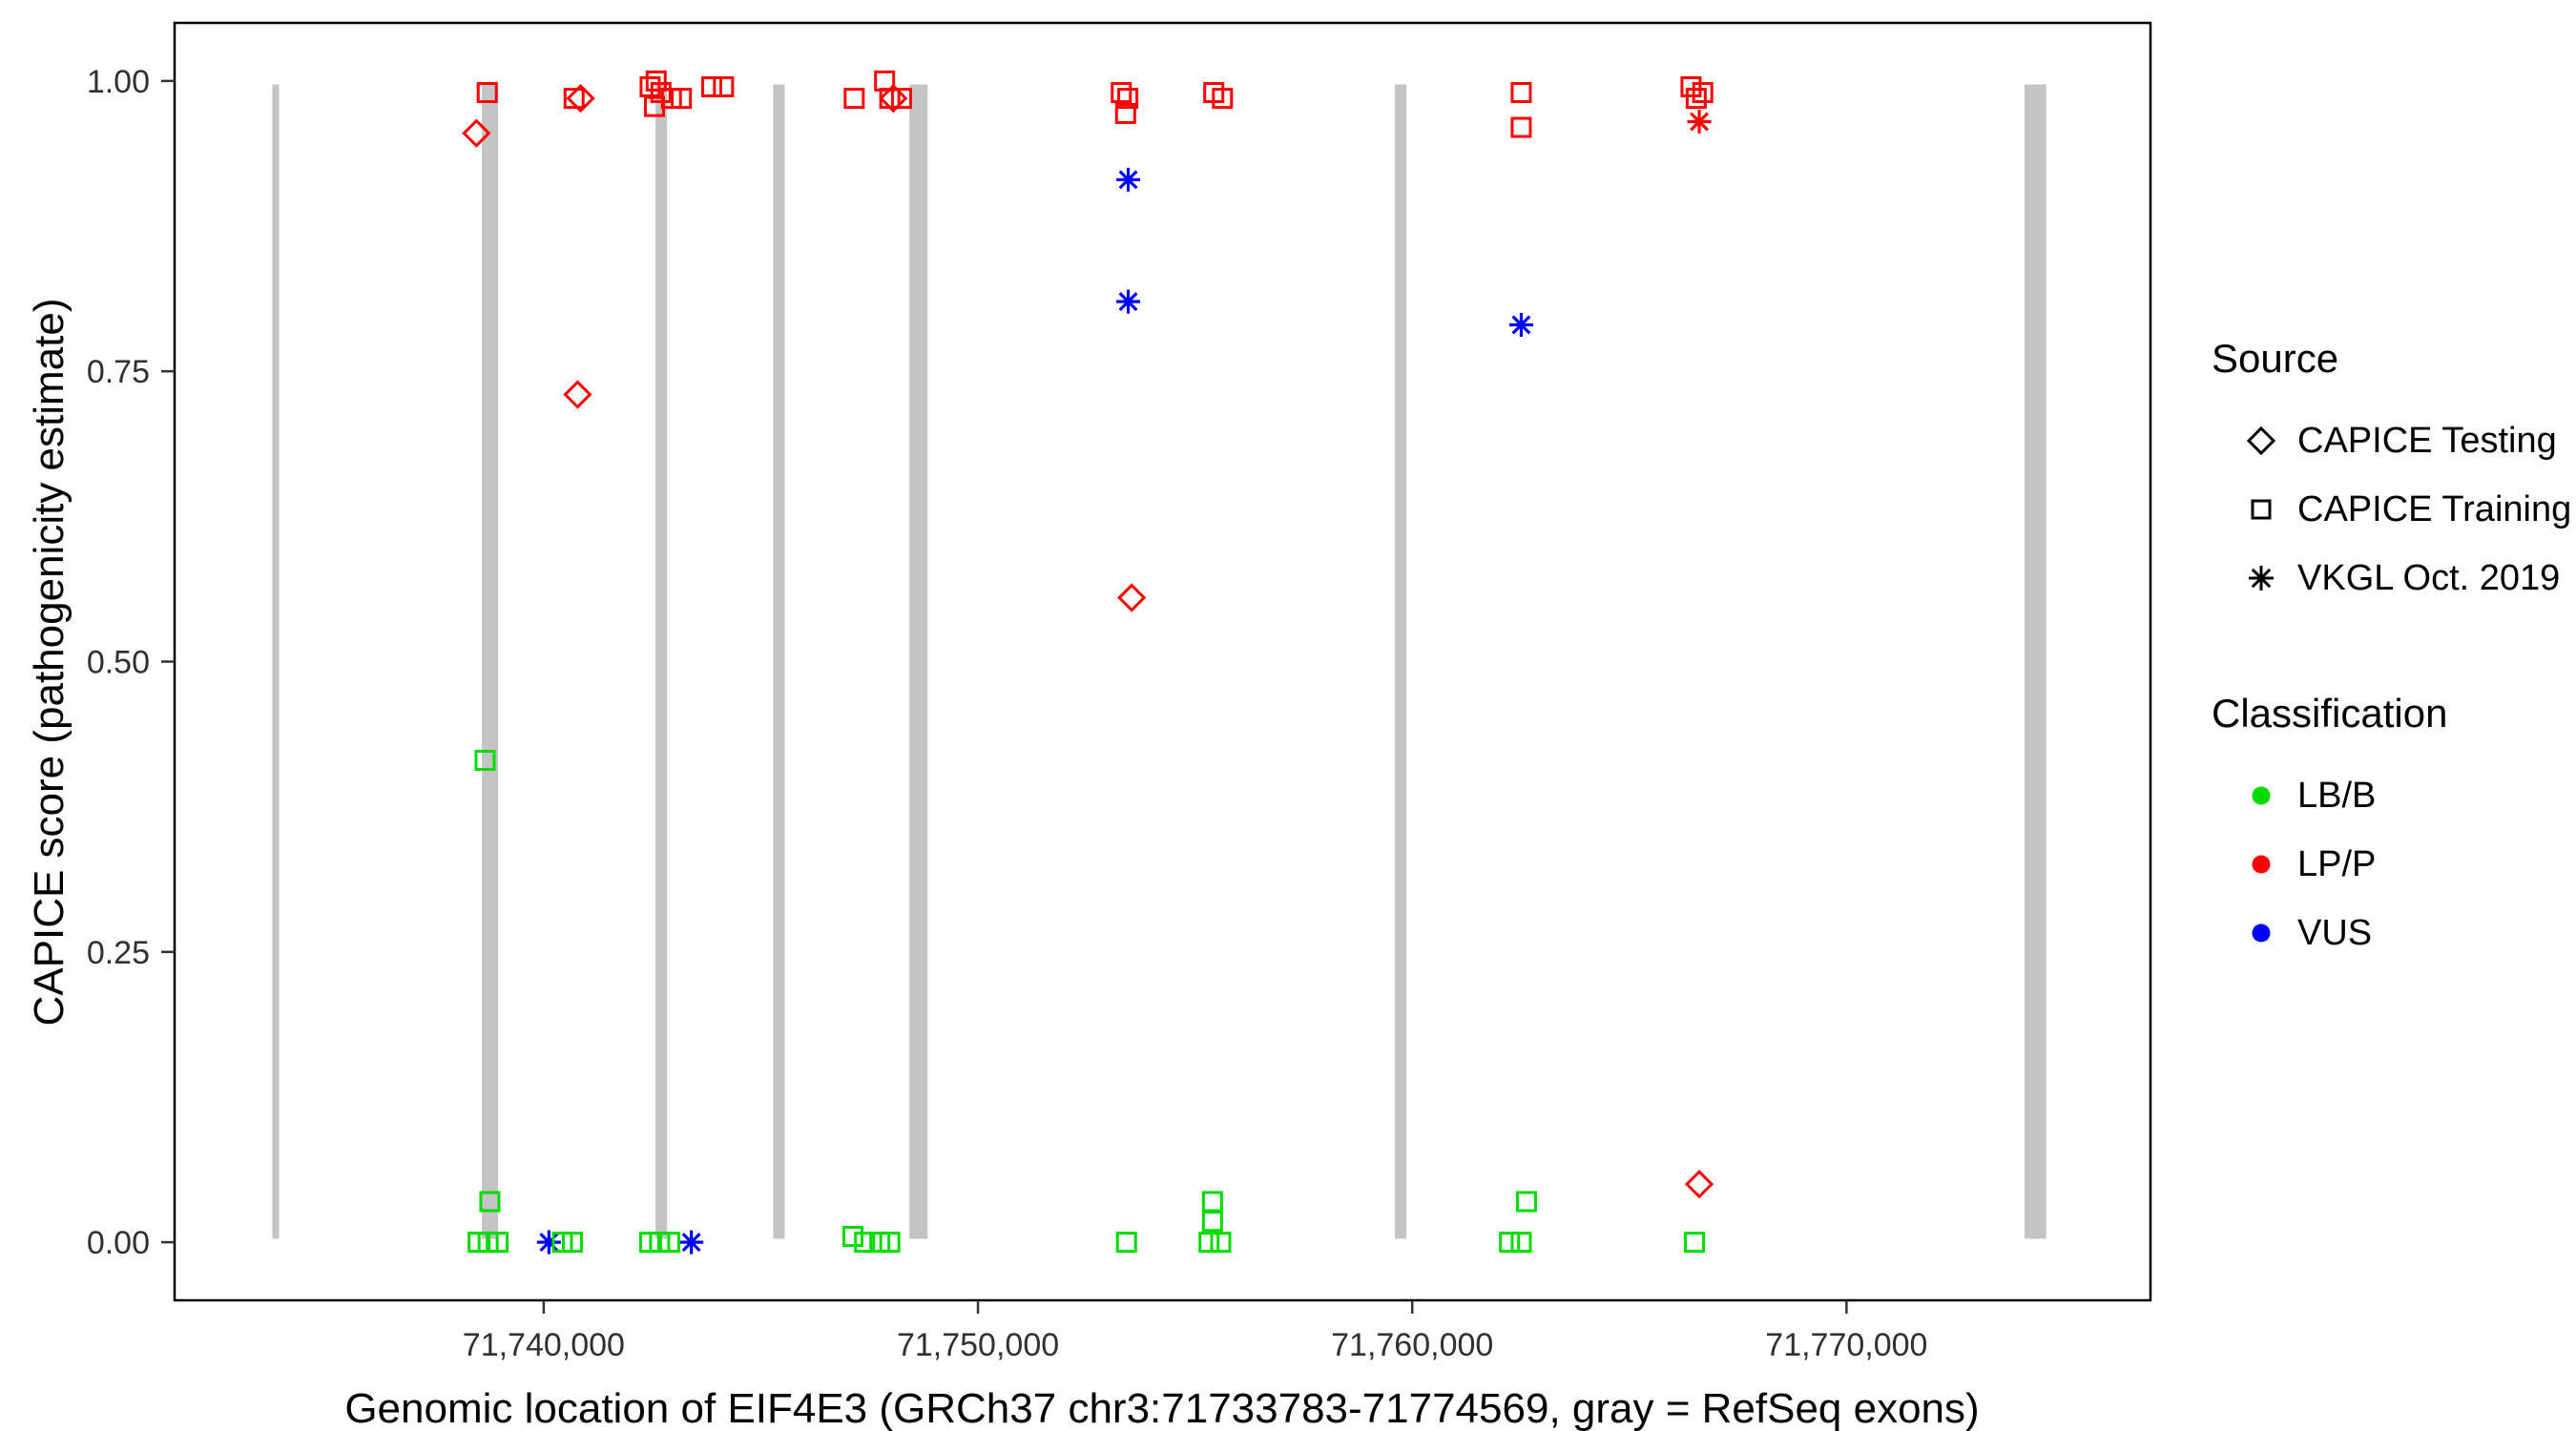 The height and width of the screenshot is (1431, 2576). I want to click on y-axis-title: CAPICE score (pathogenicity estimate), so click(49, 662).